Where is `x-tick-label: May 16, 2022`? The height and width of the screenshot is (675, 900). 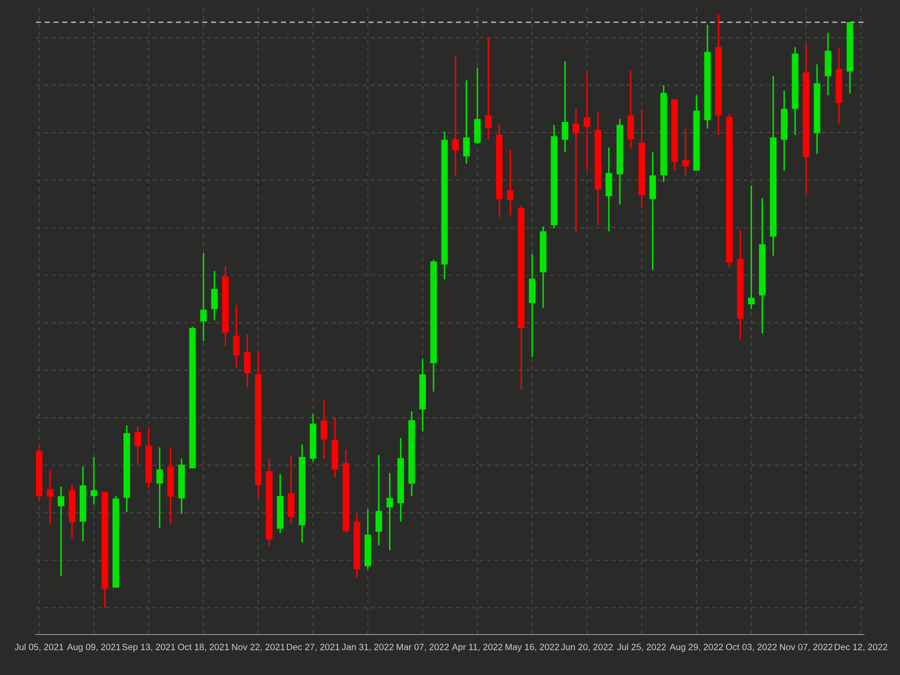
x-tick-label: May 16, 2022 is located at coordinates (533, 648).